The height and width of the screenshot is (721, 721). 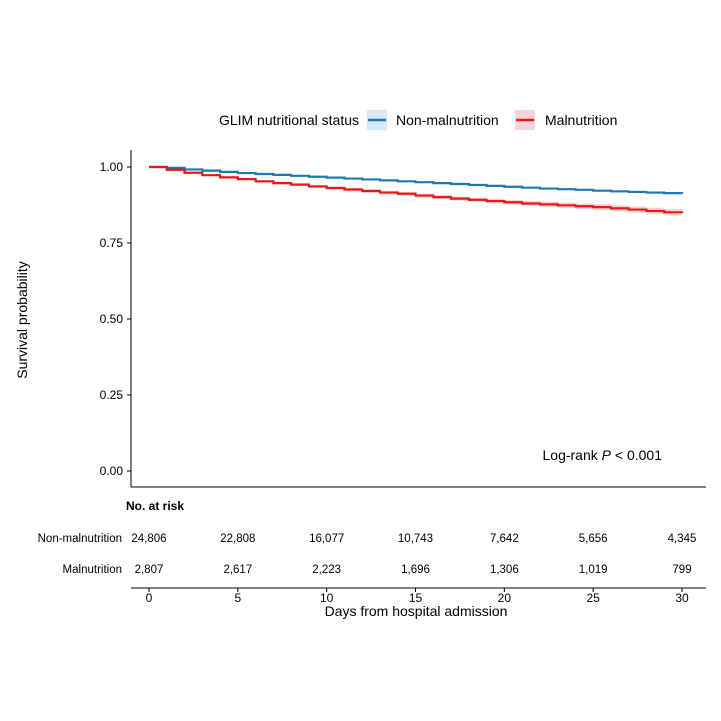 I want to click on x-tick-label: 0, so click(x=149, y=598).